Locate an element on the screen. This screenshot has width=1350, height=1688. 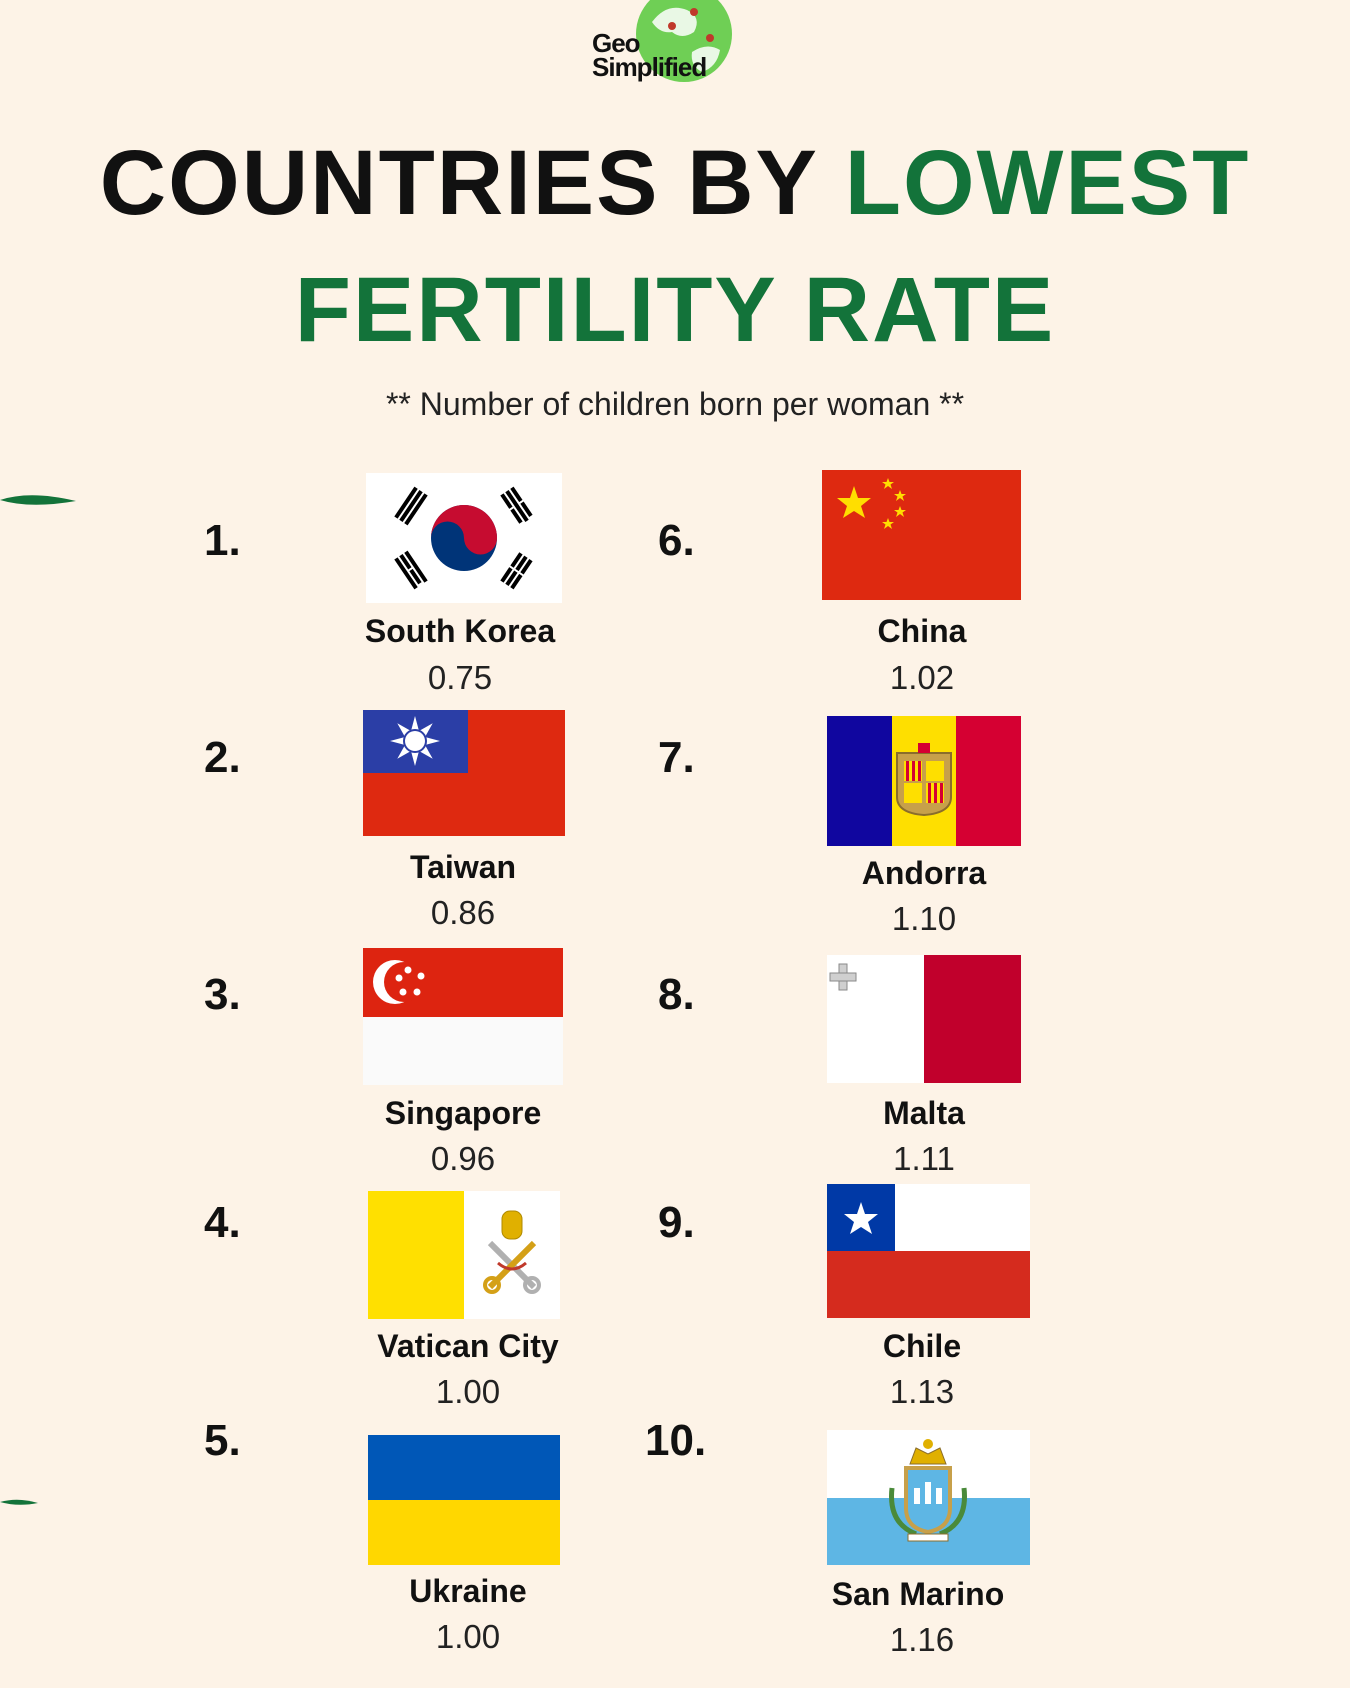
country-name: San Marino is located at coordinates (918, 1594).